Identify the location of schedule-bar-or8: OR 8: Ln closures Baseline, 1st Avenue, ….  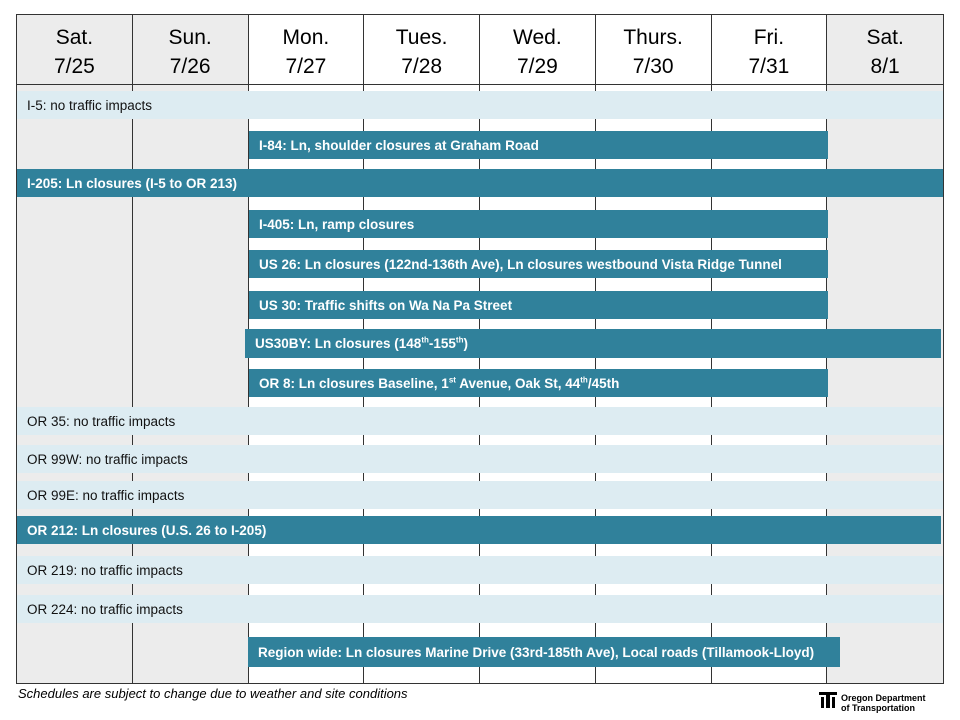
(538, 383).